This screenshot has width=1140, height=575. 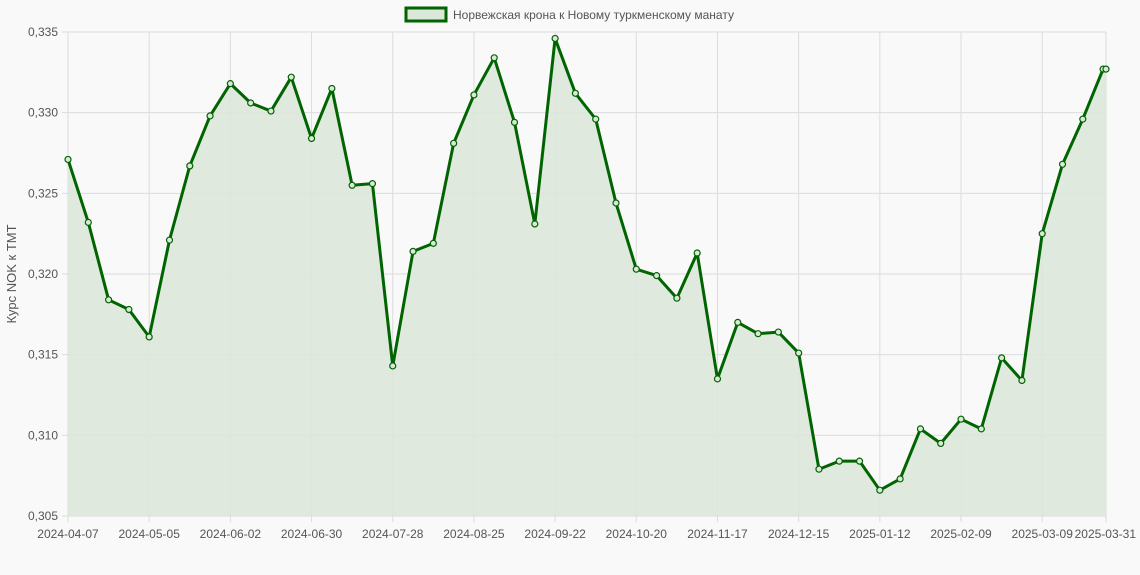 What do you see at coordinates (43, 193) in the screenshot?
I see `y-tick-label: 0,325` at bounding box center [43, 193].